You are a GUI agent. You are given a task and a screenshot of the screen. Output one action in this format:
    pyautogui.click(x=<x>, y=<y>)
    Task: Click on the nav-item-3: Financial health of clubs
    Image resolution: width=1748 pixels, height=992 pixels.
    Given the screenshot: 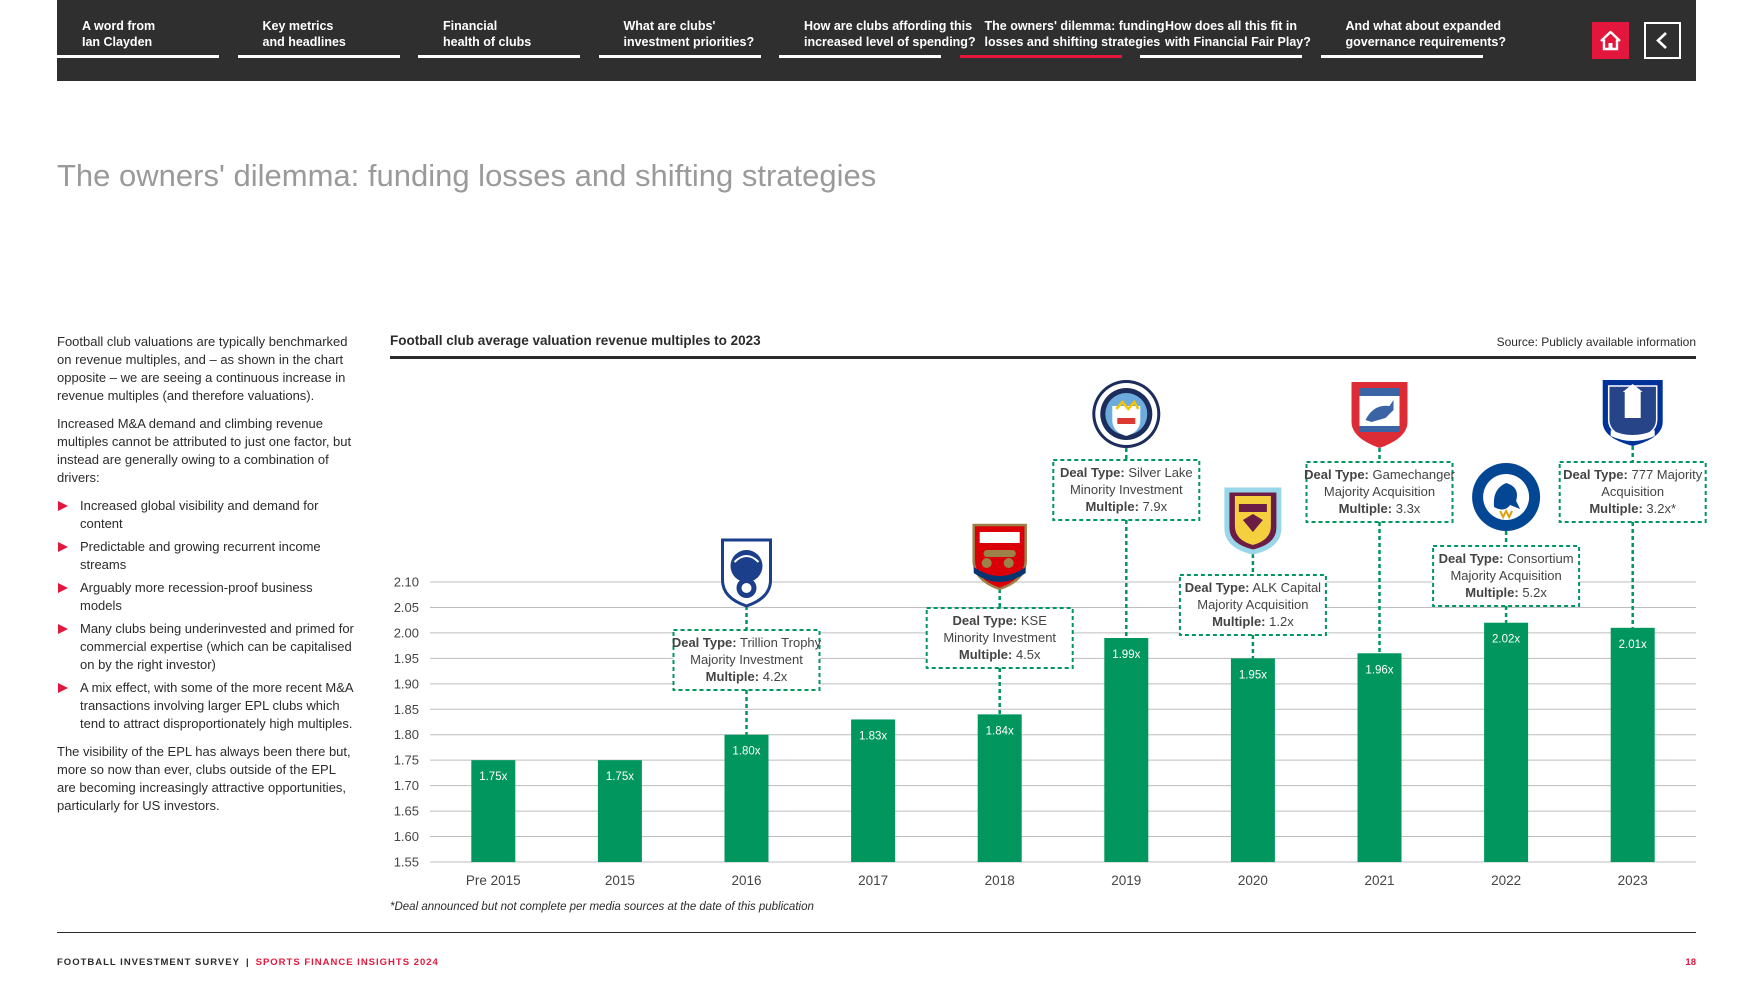 What is the action you would take?
    pyautogui.click(x=499, y=38)
    